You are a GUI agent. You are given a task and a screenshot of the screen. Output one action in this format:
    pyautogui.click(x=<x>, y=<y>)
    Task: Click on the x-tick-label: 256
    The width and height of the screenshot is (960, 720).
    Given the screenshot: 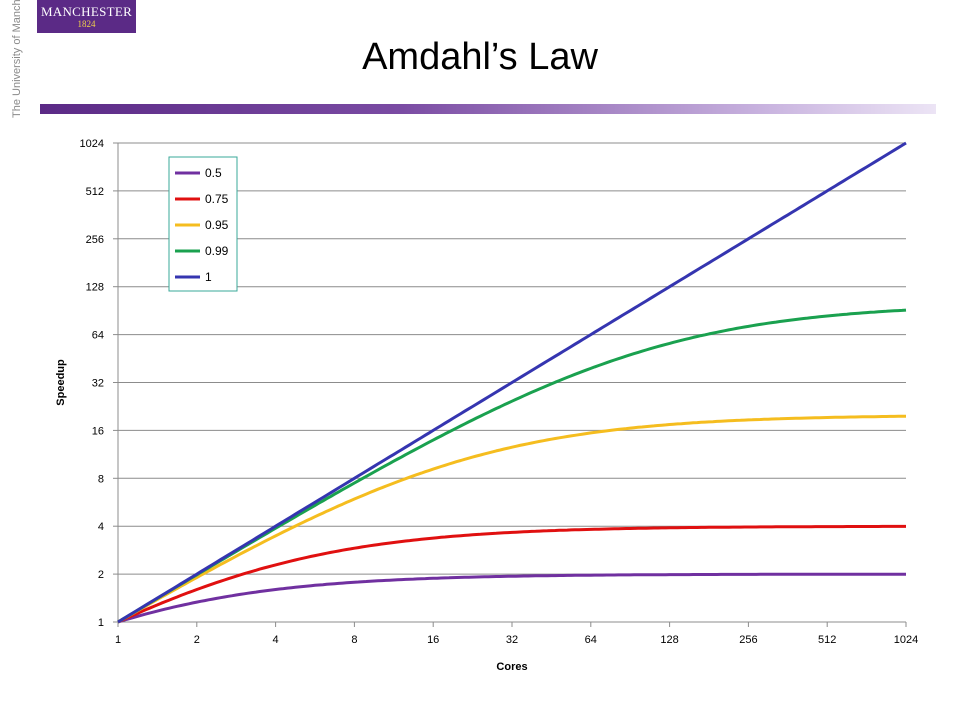 What is the action you would take?
    pyautogui.click(x=748, y=640)
    